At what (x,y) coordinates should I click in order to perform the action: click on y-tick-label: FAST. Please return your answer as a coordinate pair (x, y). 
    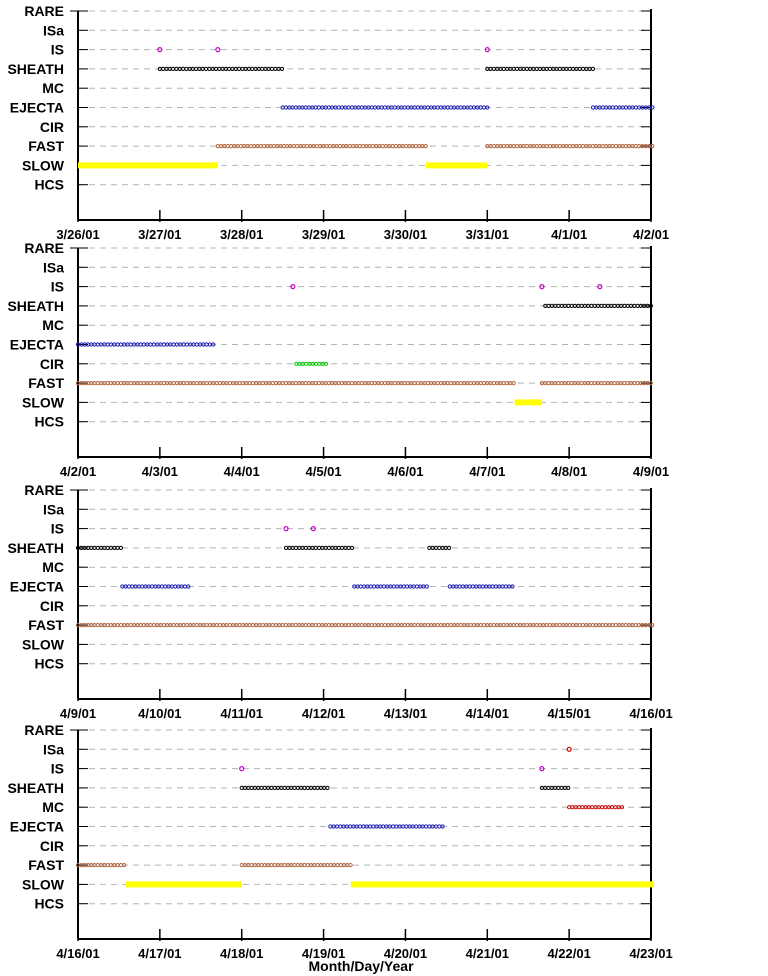
    Looking at the image, I should click on (46, 383).